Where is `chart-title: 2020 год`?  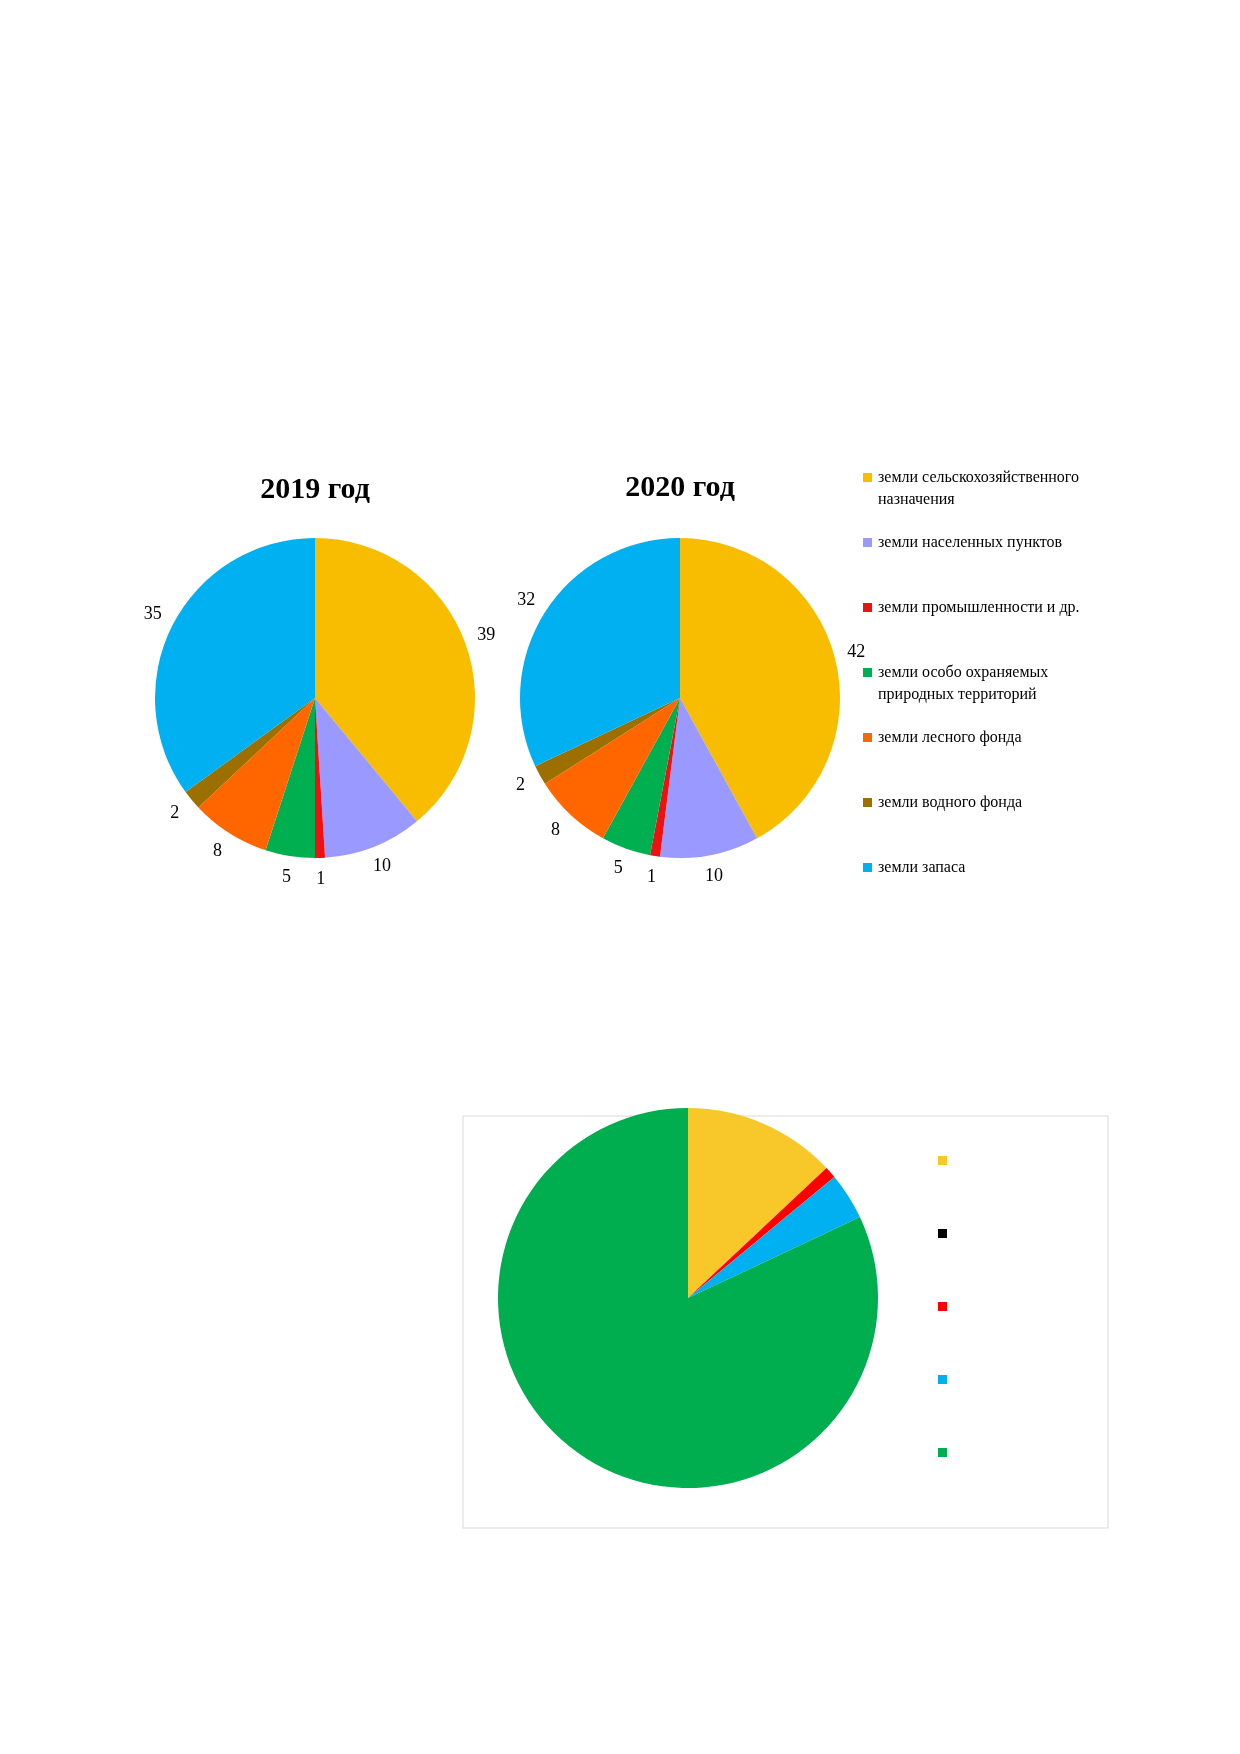
chart-title: 2020 год is located at coordinates (680, 485).